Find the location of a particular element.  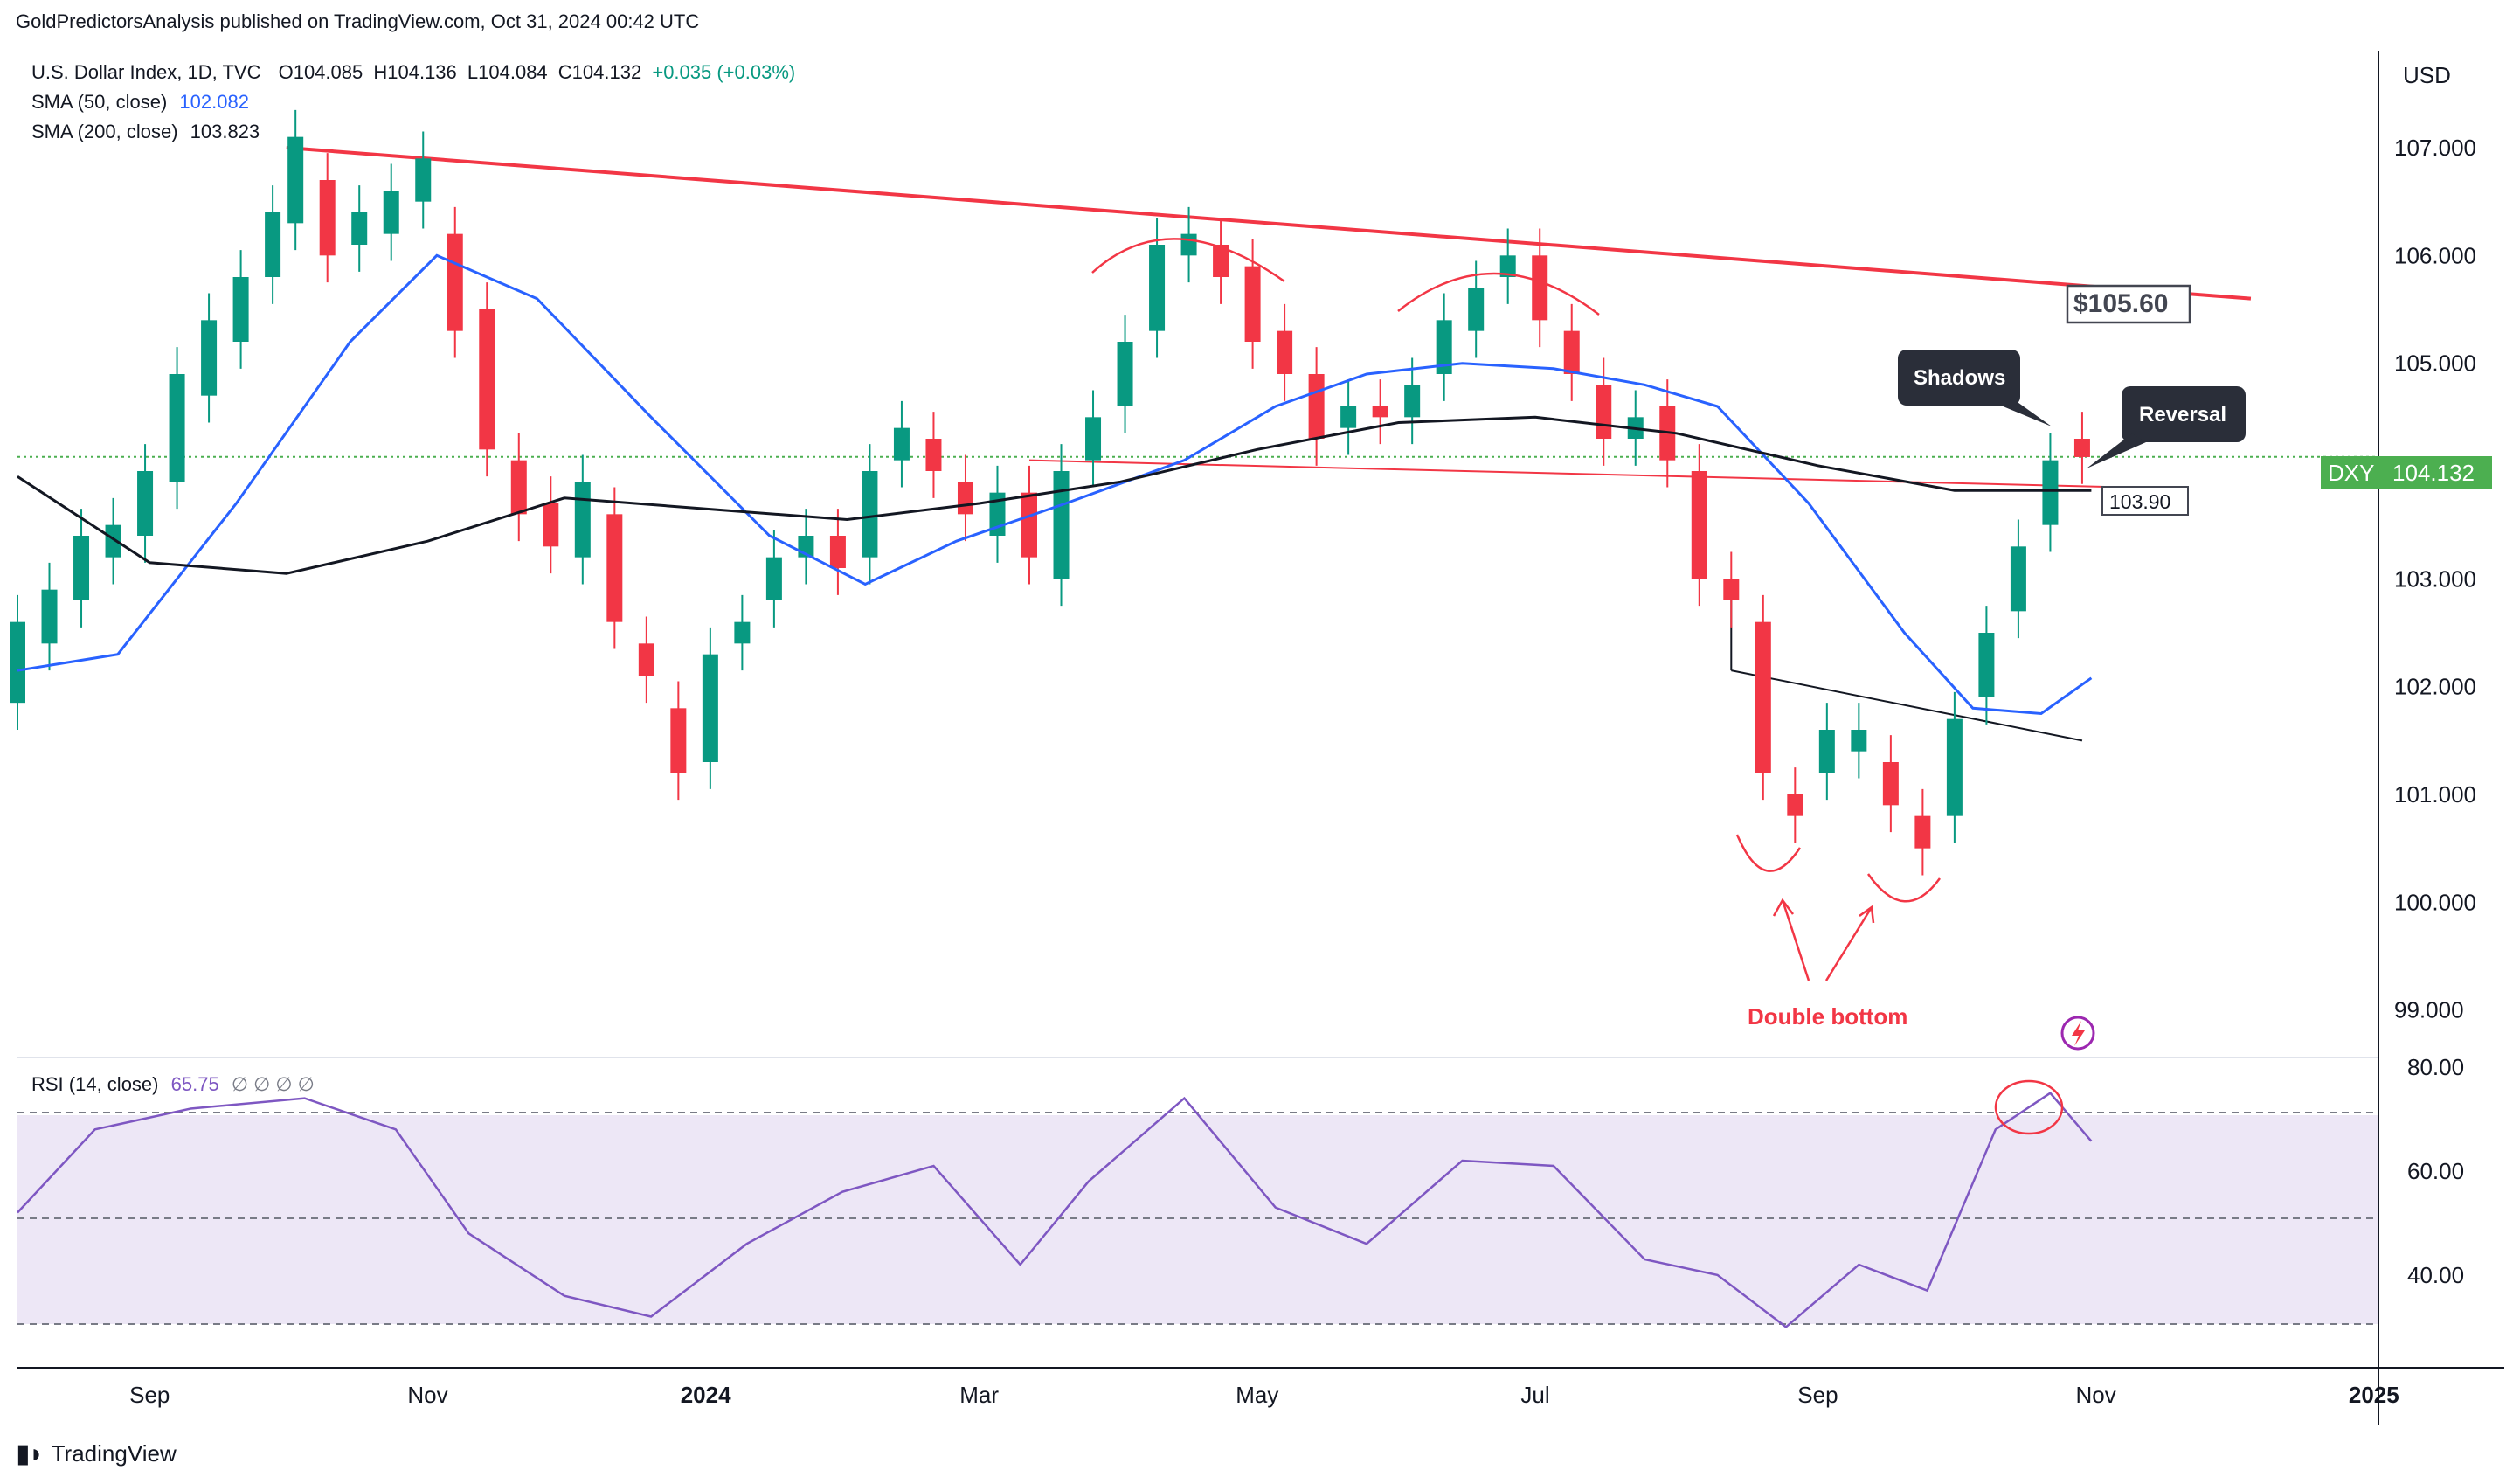

shadows-callout is located at coordinates (1959, 378).